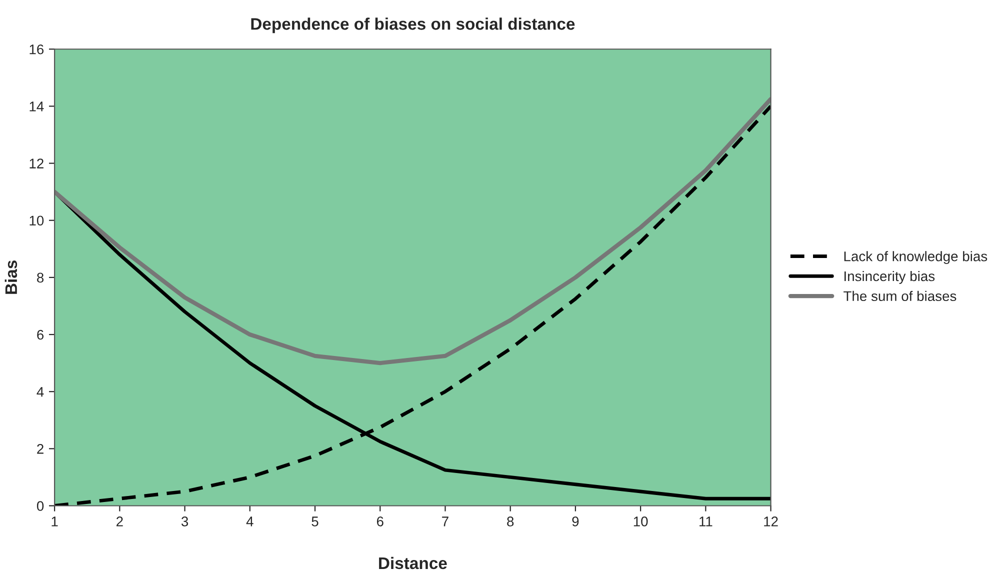 The width and height of the screenshot is (992, 578). Describe the element at coordinates (771, 521) in the screenshot. I see `x-tick-label: 12` at that location.